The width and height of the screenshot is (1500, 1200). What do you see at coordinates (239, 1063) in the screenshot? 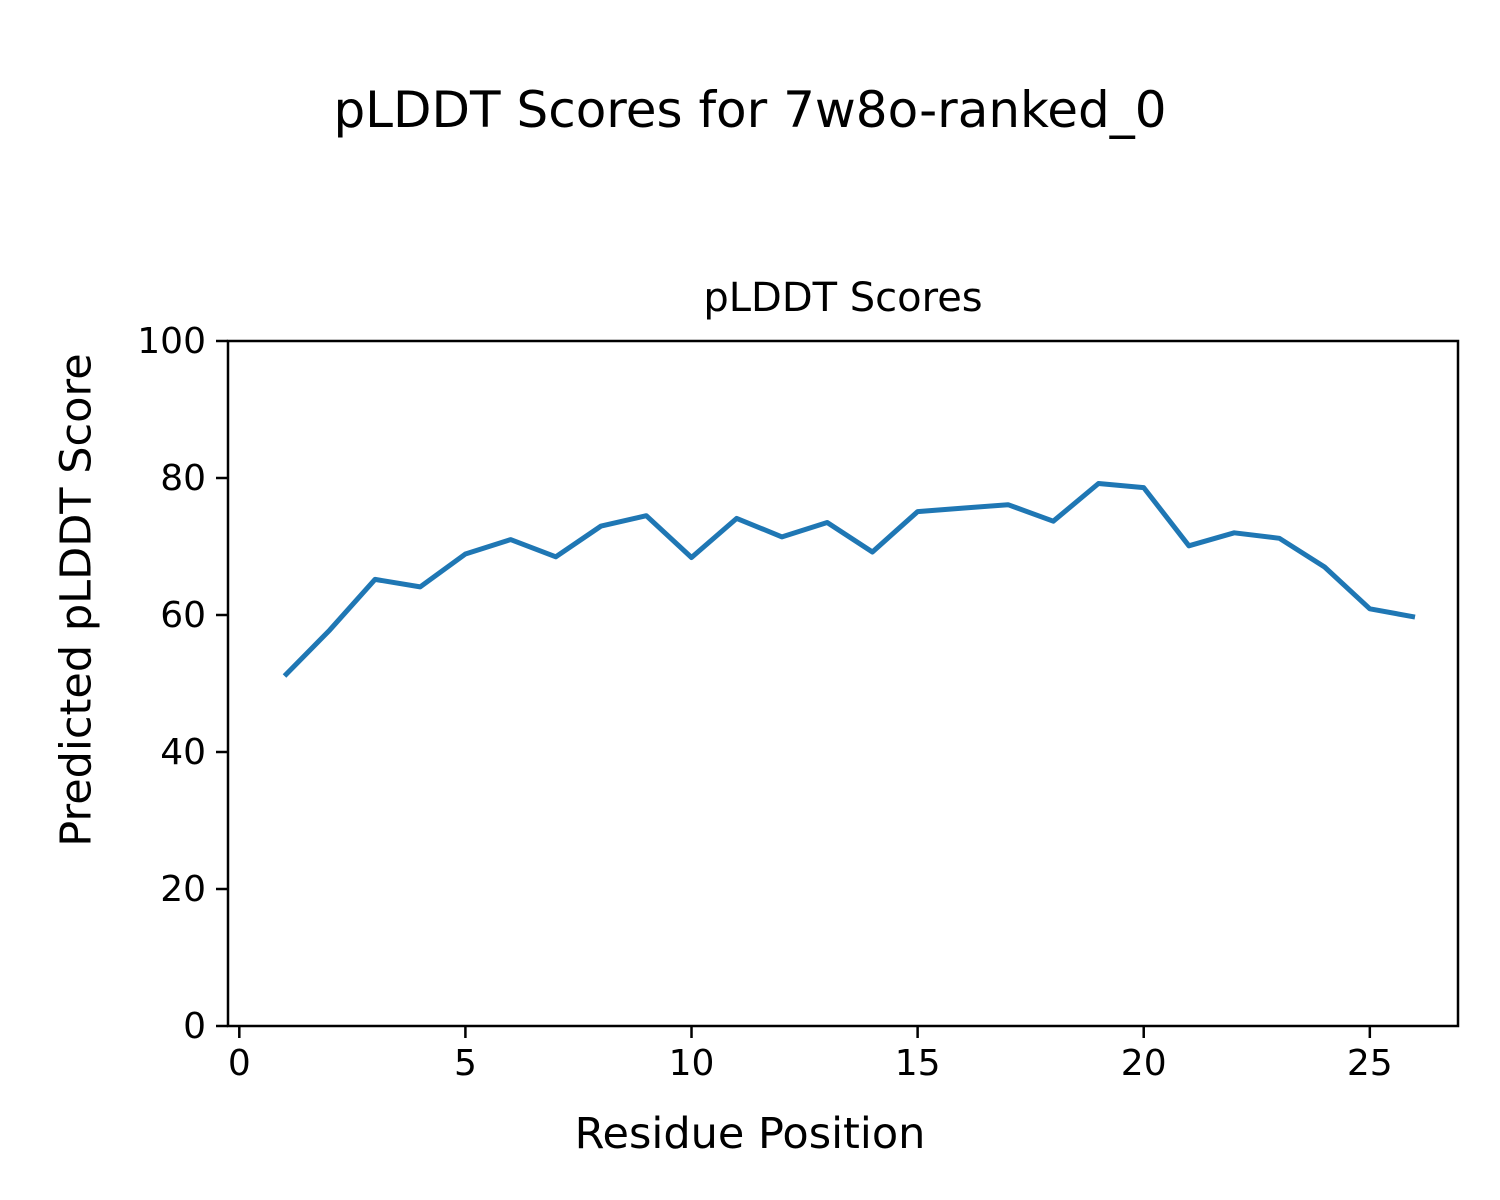
I see `x-tick-label: 0` at bounding box center [239, 1063].